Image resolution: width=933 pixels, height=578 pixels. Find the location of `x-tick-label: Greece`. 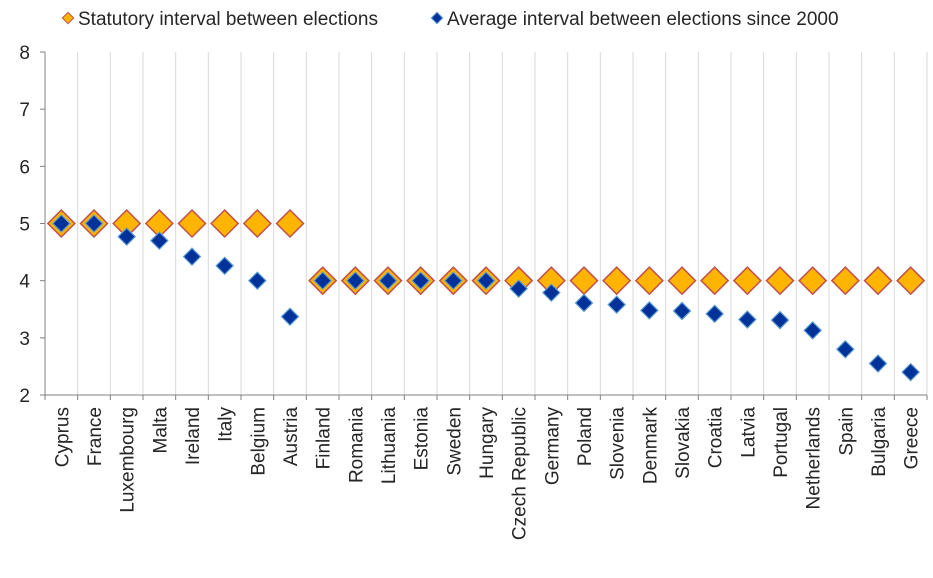

x-tick-label: Greece is located at coordinates (912, 438).